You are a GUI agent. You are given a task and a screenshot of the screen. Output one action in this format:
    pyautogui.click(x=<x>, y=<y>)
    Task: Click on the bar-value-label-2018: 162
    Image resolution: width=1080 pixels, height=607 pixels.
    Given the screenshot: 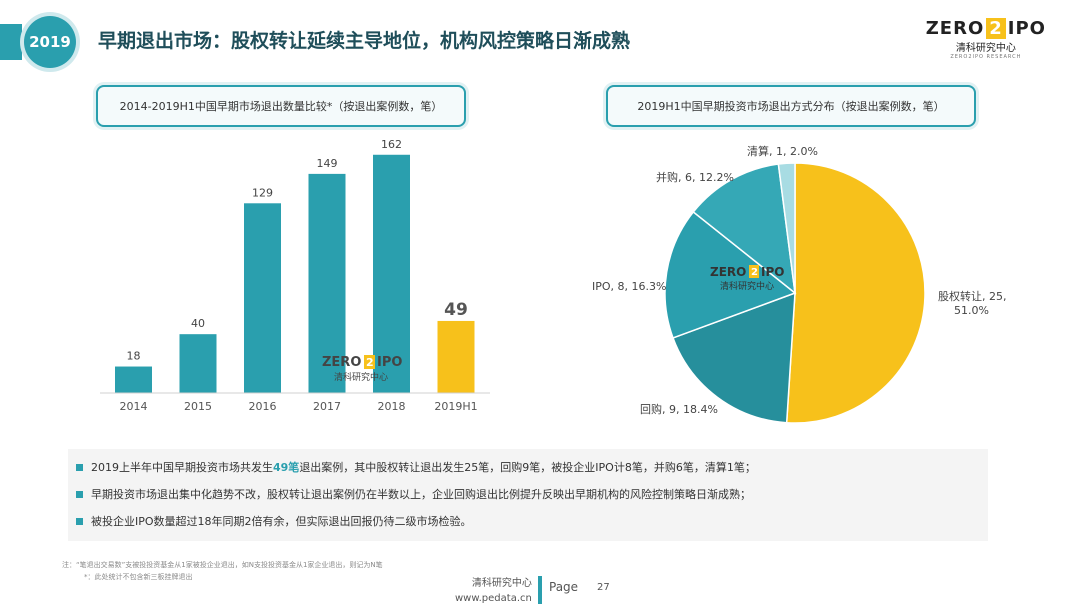 What is the action you would take?
    pyautogui.click(x=391, y=144)
    